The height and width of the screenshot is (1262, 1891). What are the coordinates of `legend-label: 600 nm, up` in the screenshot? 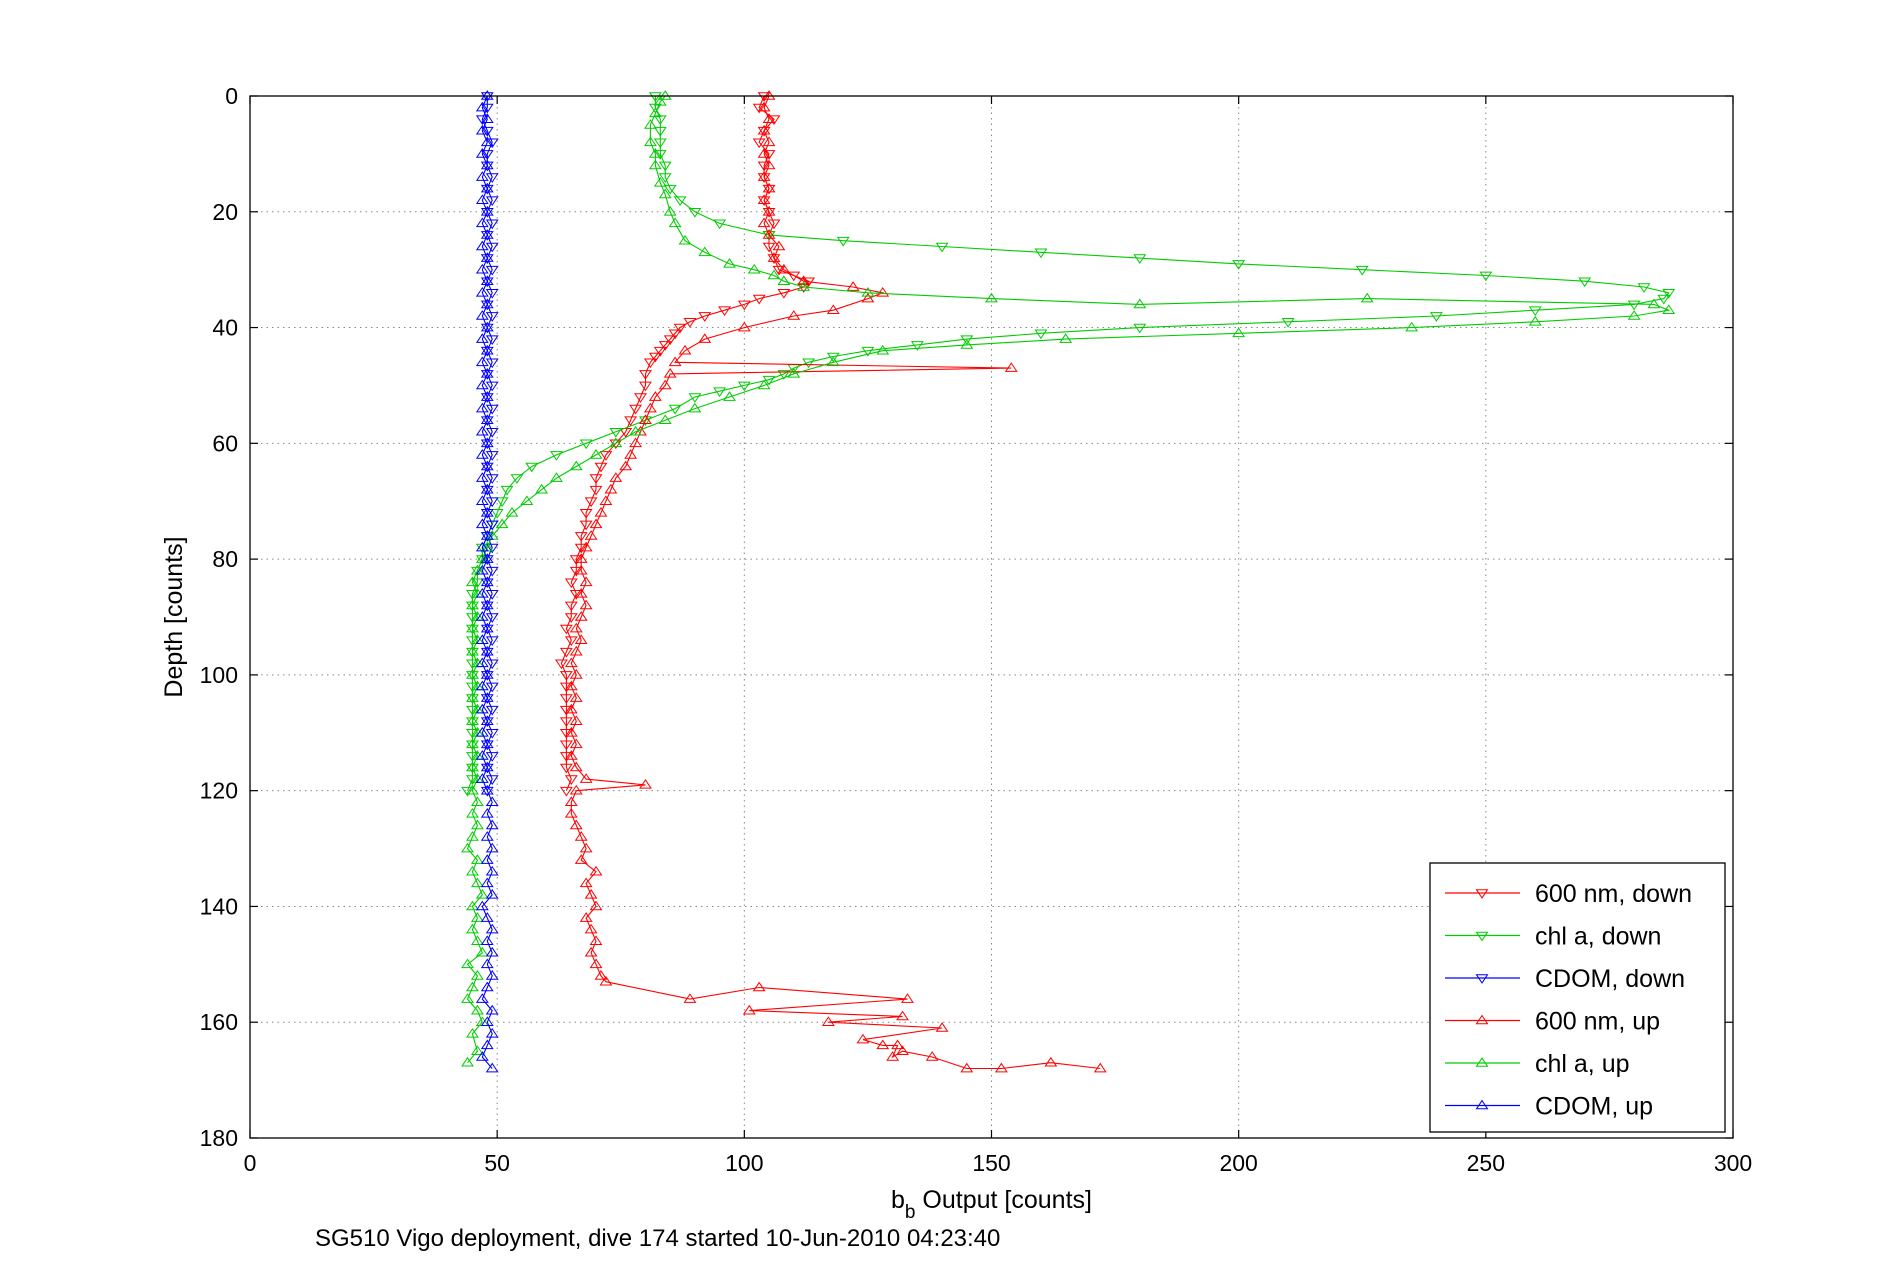 It's located at (1597, 1022).